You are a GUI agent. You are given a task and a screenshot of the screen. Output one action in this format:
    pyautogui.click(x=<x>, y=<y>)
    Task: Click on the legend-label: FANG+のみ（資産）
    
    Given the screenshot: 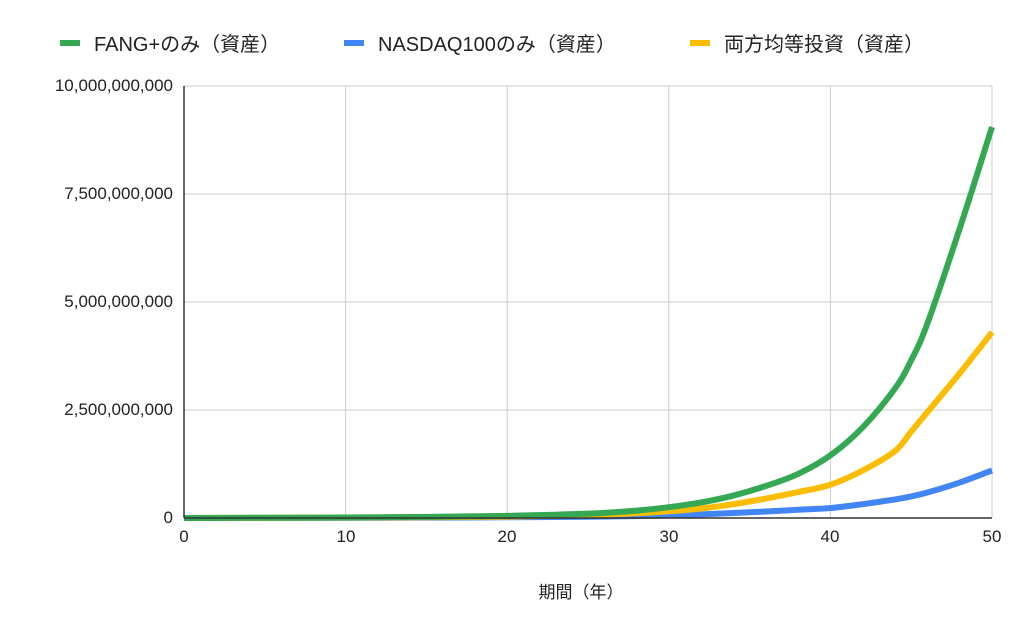 What is the action you would take?
    pyautogui.click(x=187, y=45)
    